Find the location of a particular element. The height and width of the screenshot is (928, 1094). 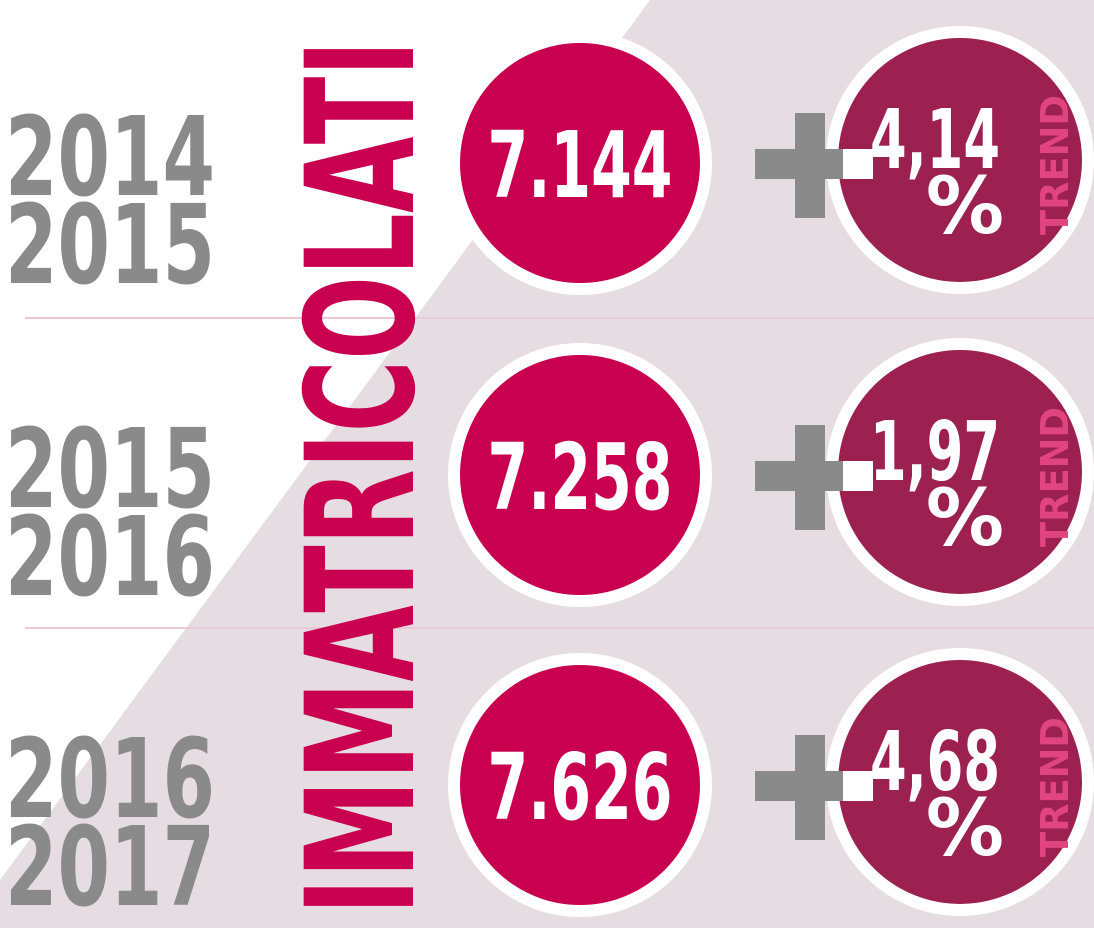

vertical-title: IMMATRICOLATI is located at coordinates (362, 477).